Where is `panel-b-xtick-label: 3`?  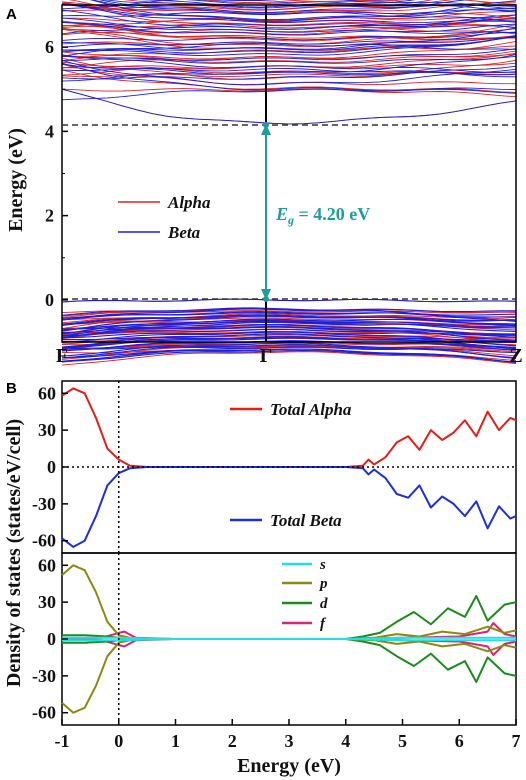 panel-b-xtick-label: 3 is located at coordinates (289, 741).